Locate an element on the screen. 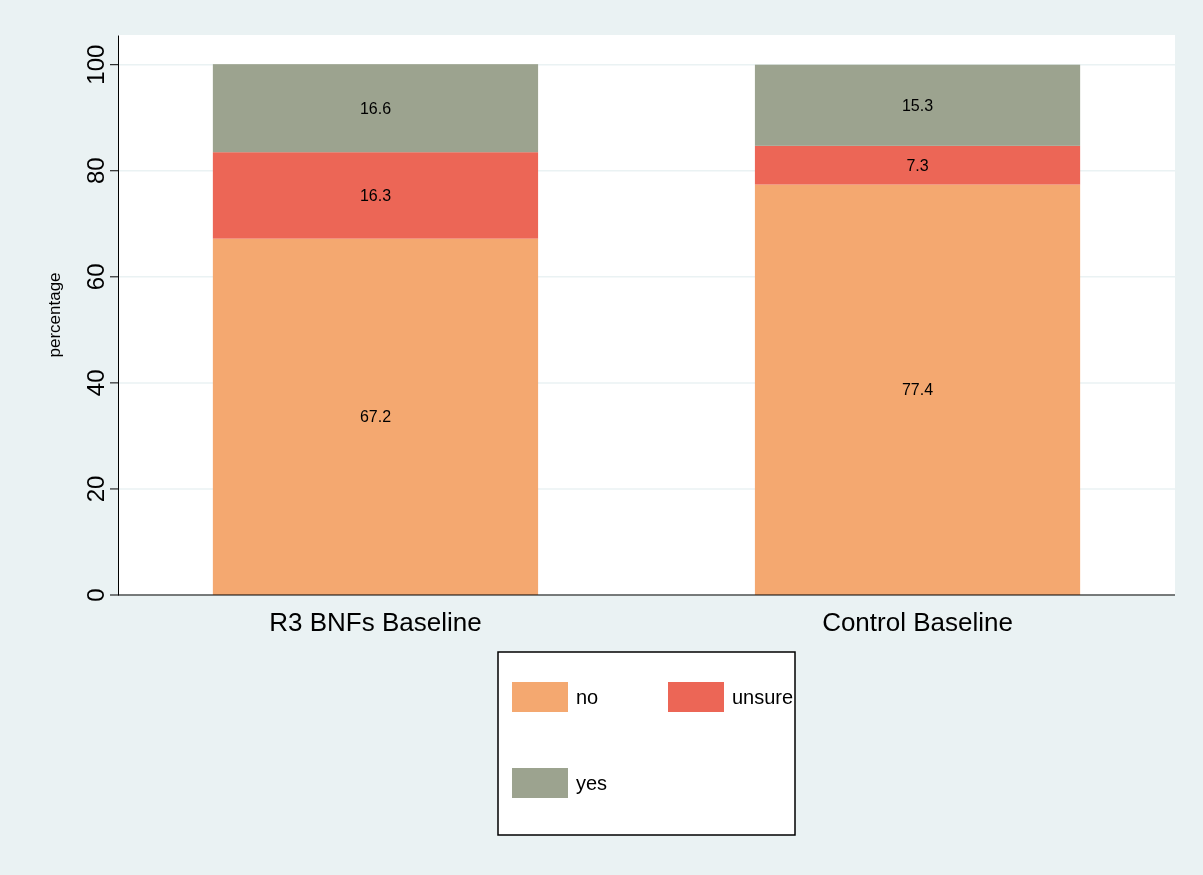 Image resolution: width=1203 pixels, height=875 pixels. y-tick-label: 20 is located at coordinates (95, 489).